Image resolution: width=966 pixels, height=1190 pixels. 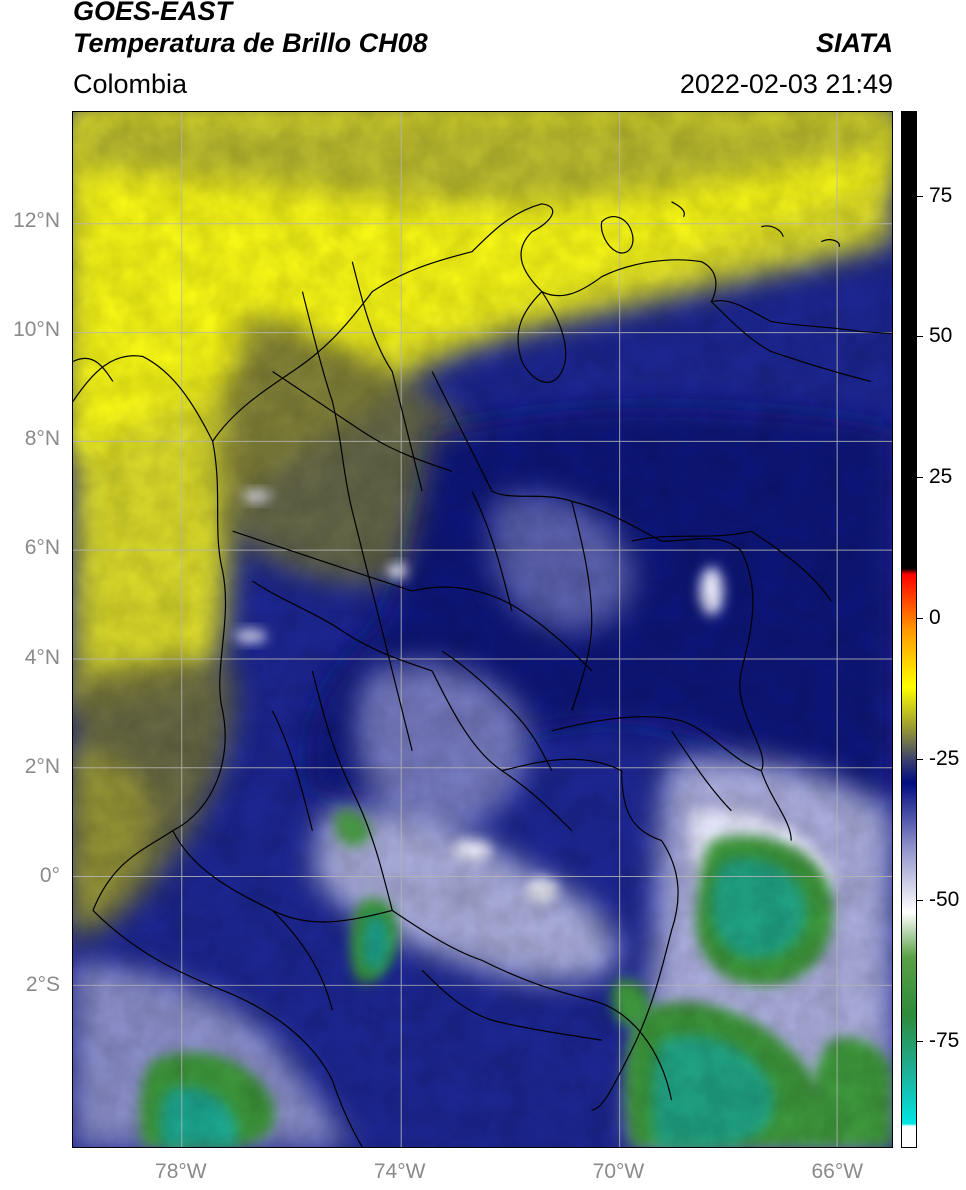 I want to click on latitude-label: 0°, so click(x=49, y=875).